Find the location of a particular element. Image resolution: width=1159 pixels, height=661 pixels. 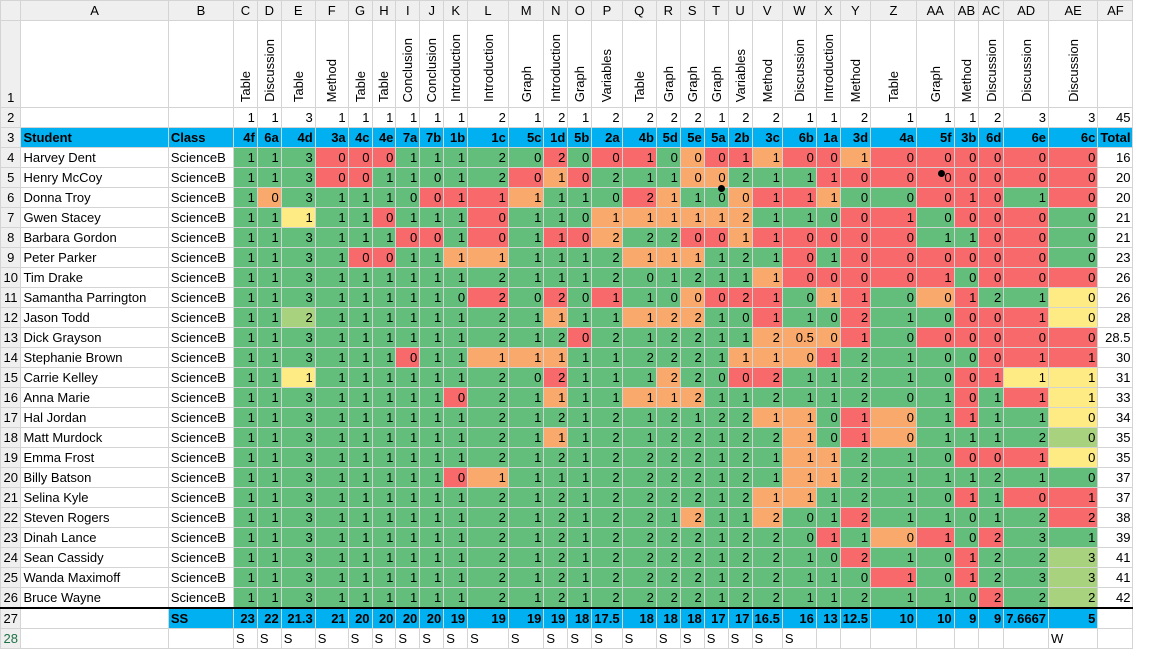

max-mark-cell is located at coordinates (94, 117).